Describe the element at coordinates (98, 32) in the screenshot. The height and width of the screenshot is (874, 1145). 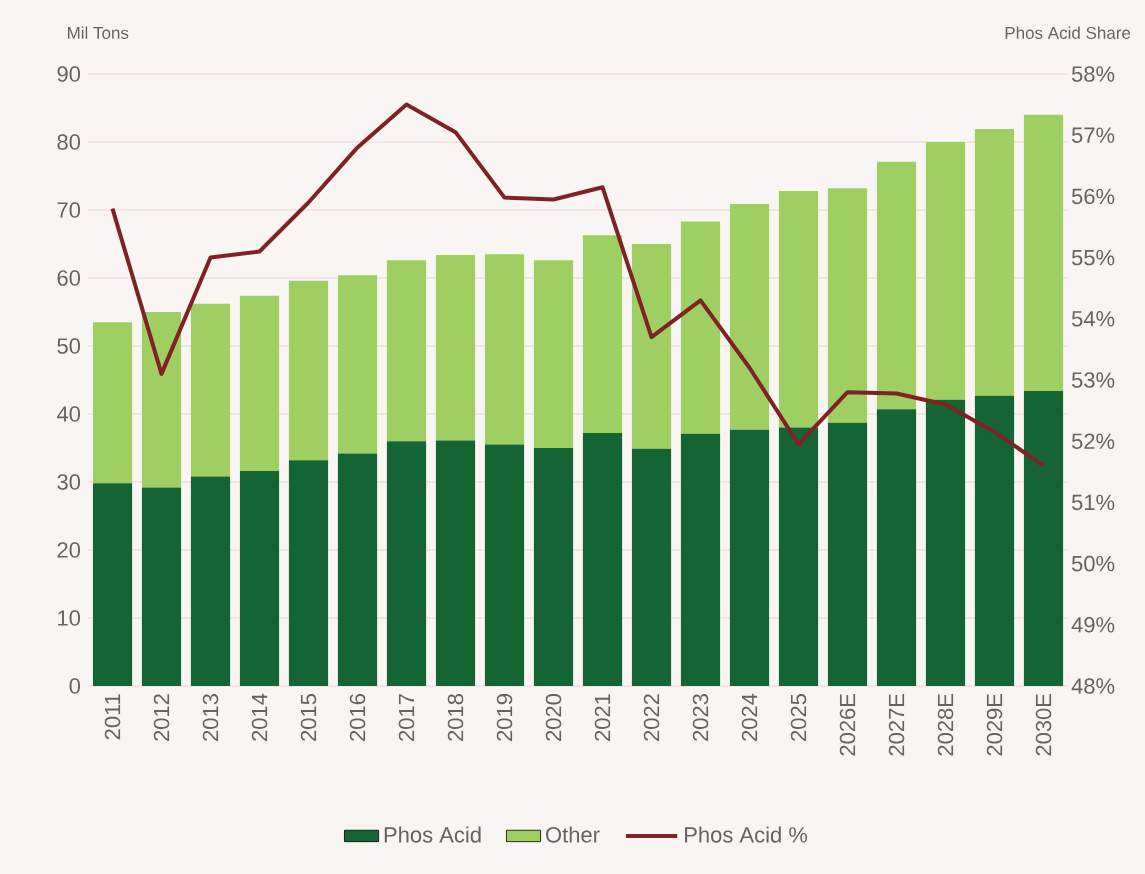
I see `y-axis-title: Mil Tons` at that location.